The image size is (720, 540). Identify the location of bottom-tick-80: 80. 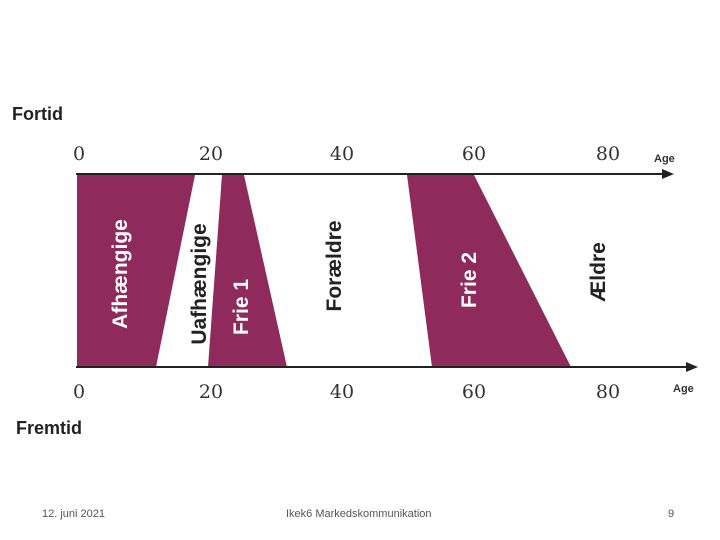
(608, 392).